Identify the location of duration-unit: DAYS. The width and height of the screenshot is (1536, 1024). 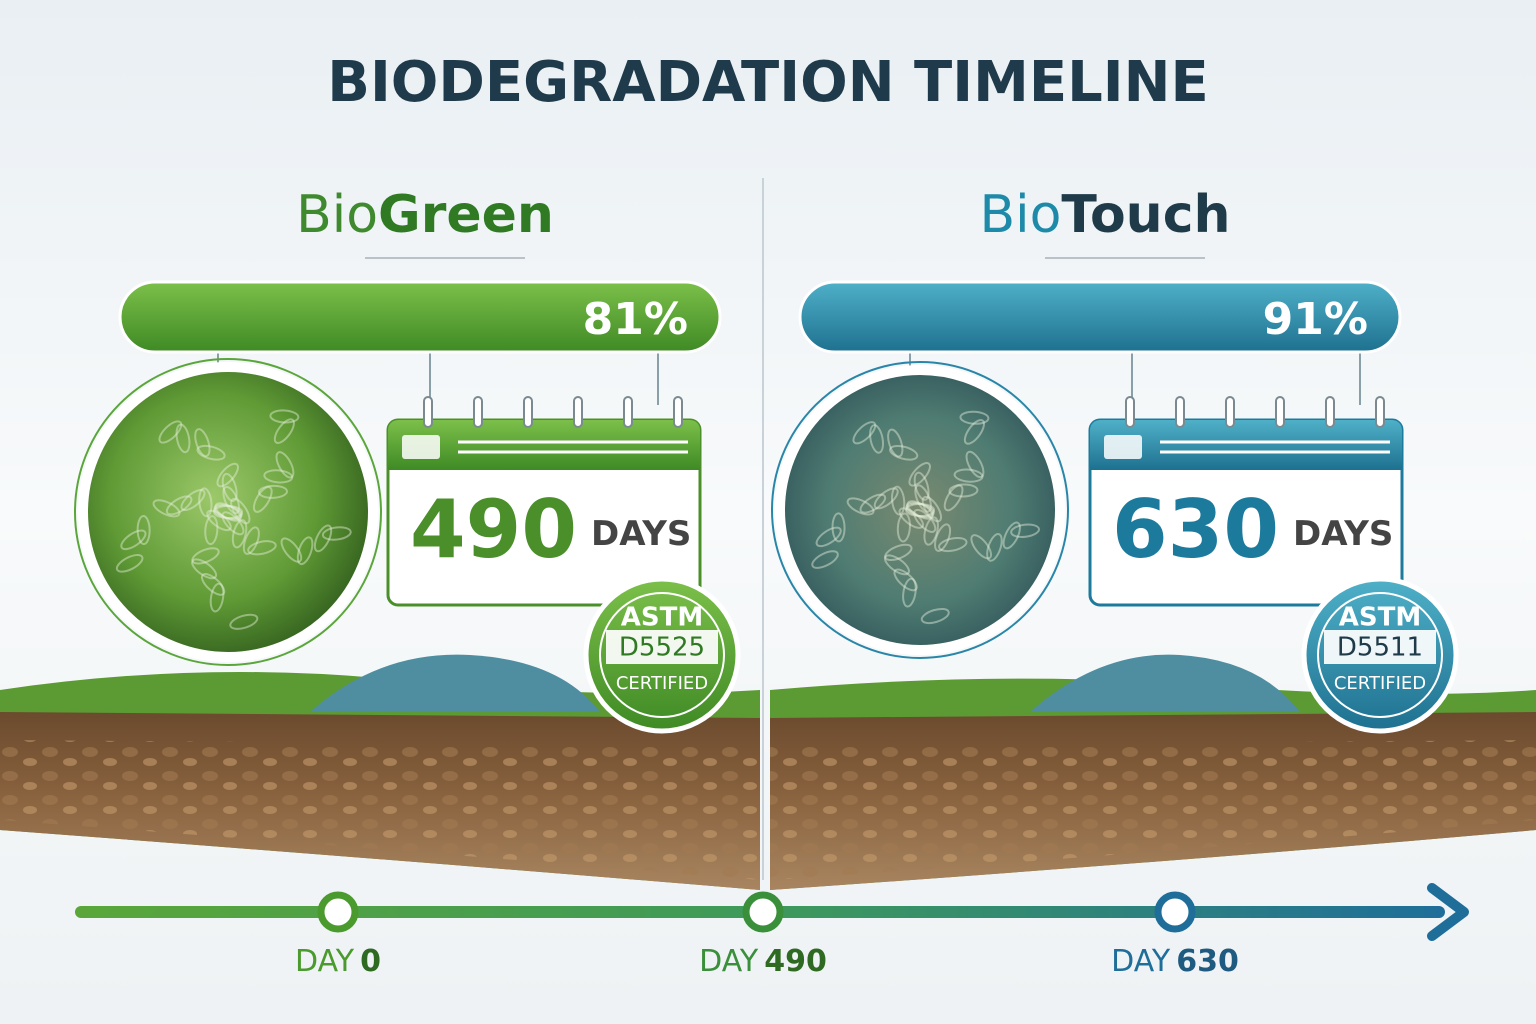
(1343, 534).